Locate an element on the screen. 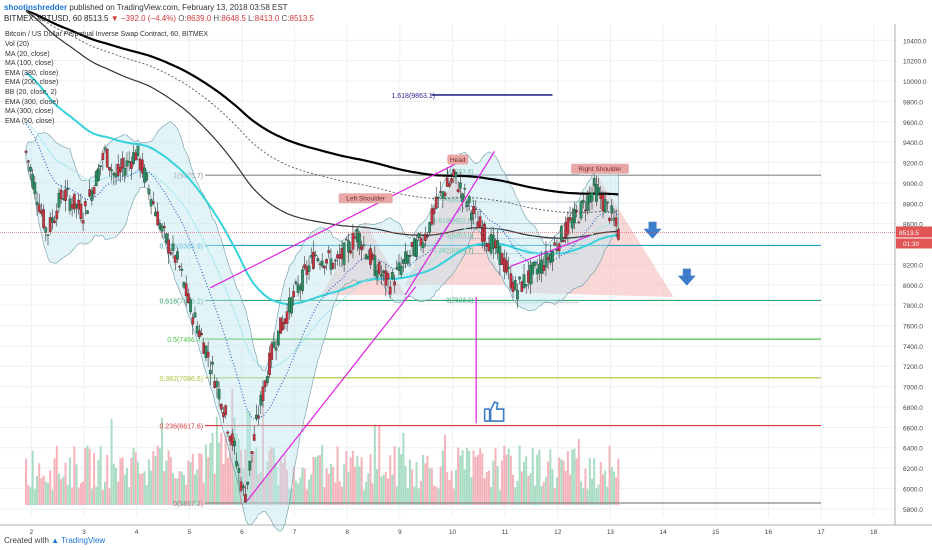  indicator-entry: EMA (50, close) is located at coordinates (30, 121).